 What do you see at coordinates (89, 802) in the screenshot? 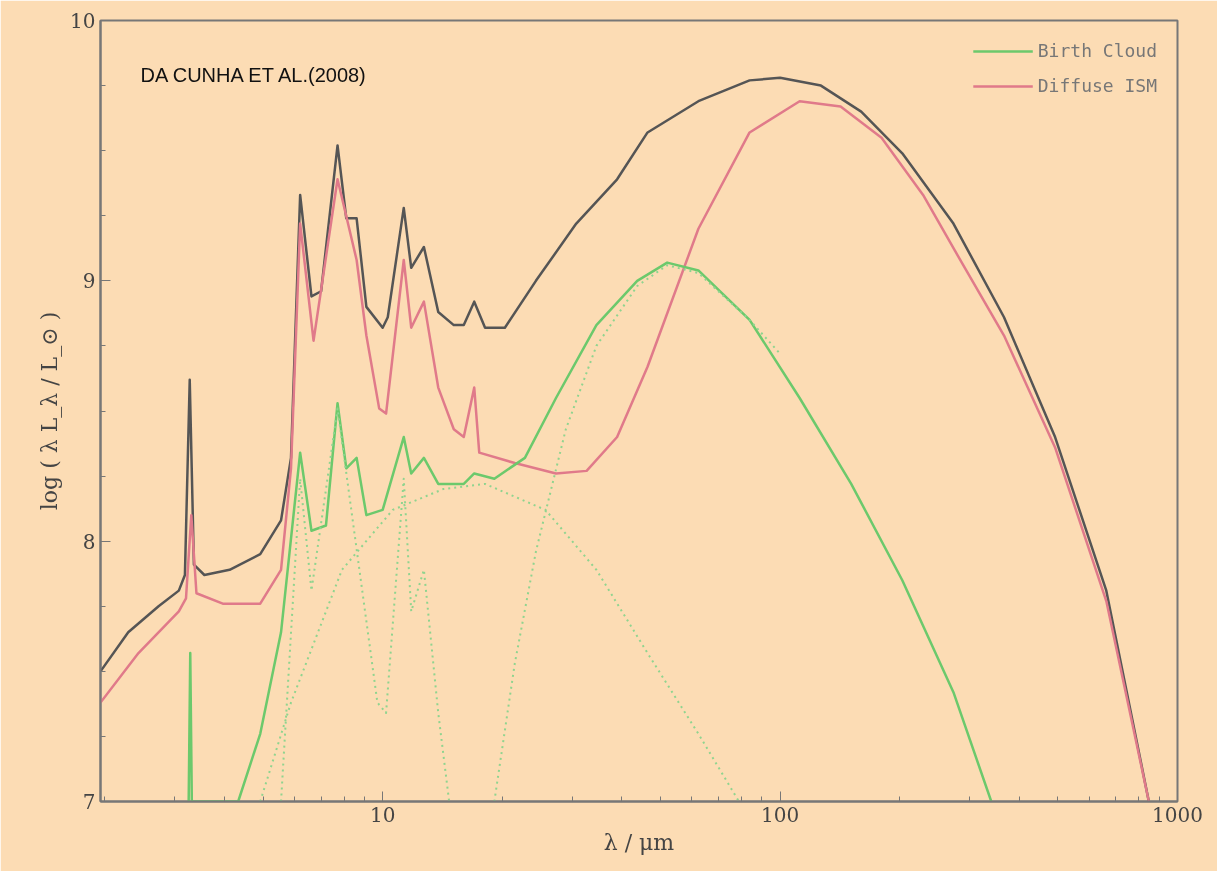
I see `y-tick-label: 7` at bounding box center [89, 802].